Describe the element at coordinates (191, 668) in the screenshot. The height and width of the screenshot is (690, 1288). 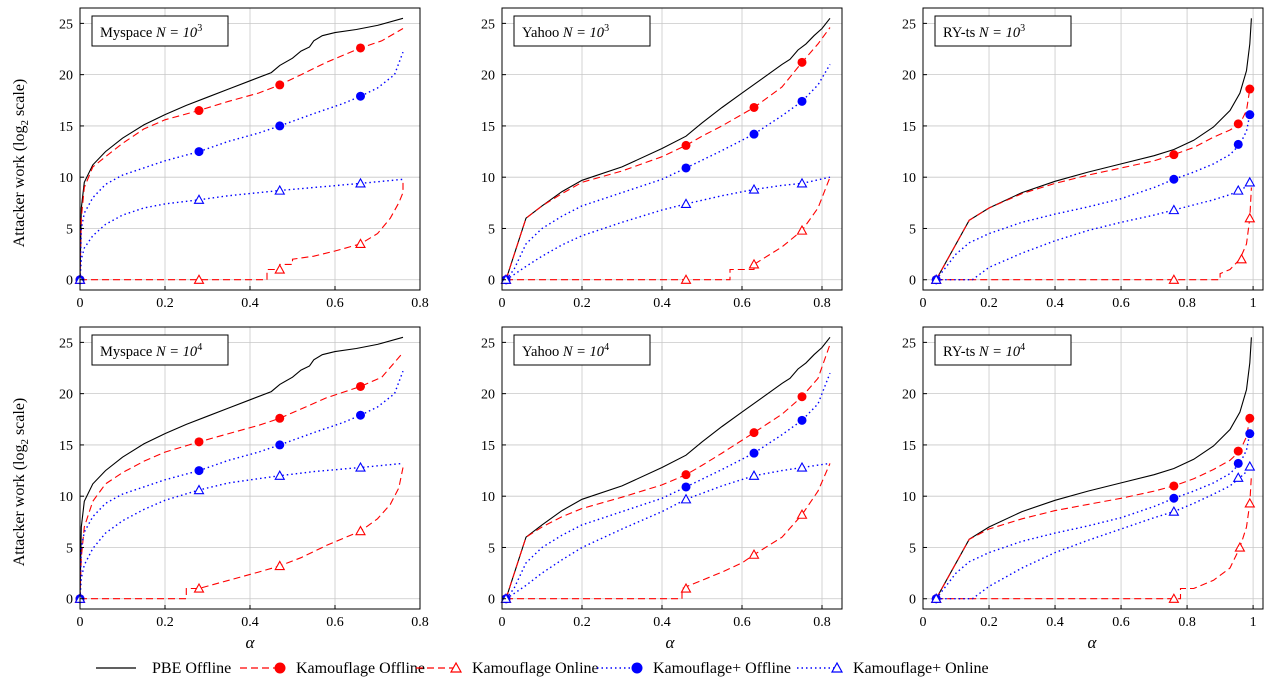
I see `legend-label: PBE Offline` at that location.